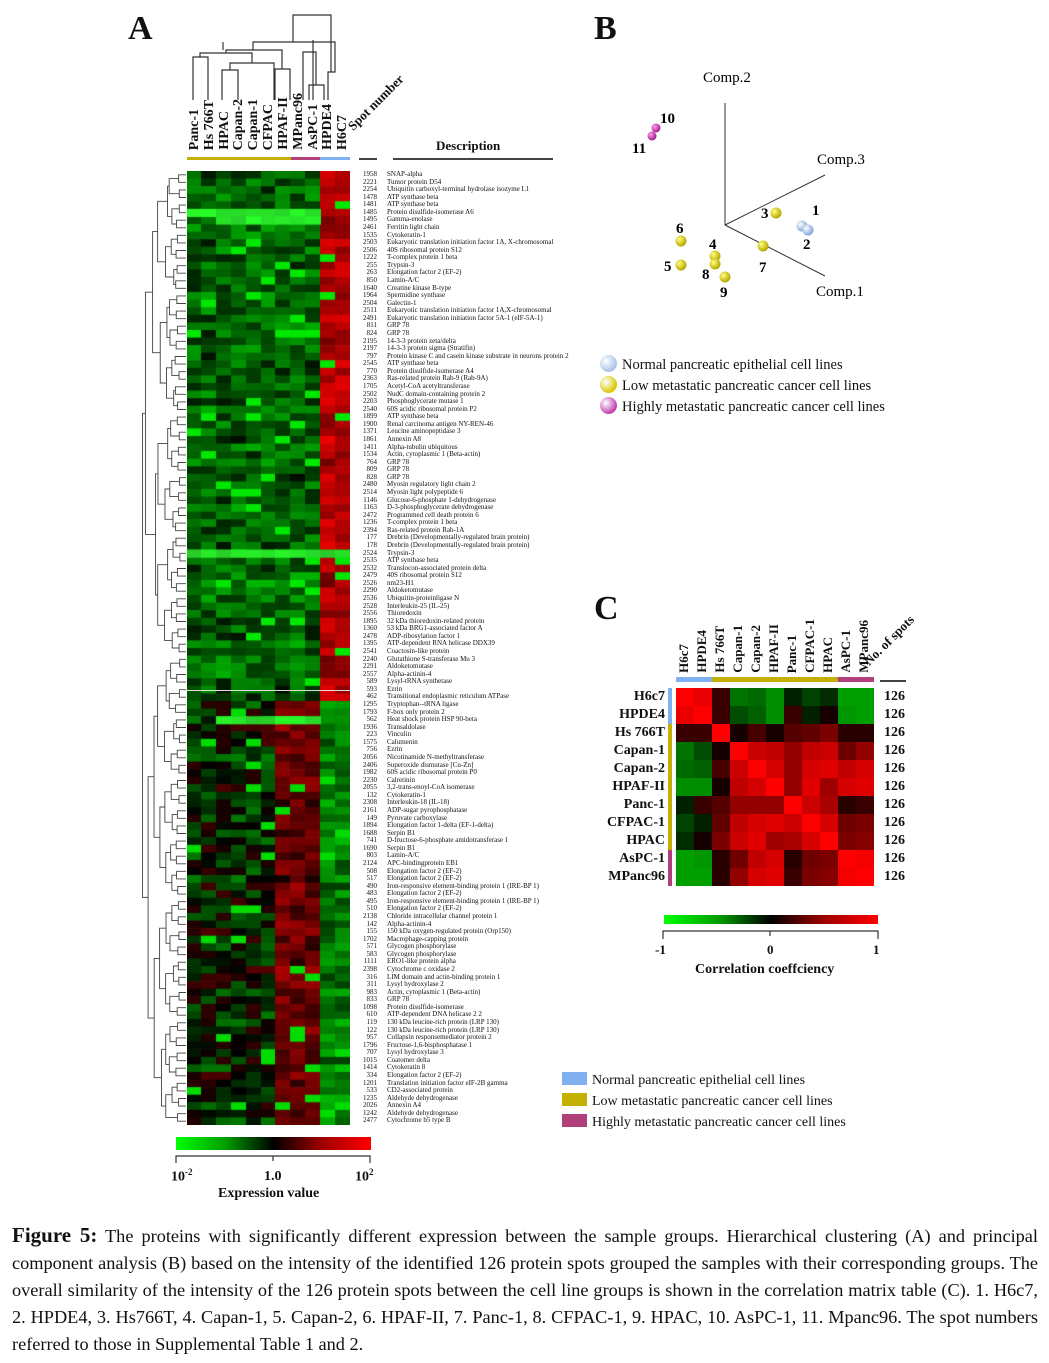  Describe the element at coordinates (368, 159) in the screenshot. I see `spot-header-rule` at that location.